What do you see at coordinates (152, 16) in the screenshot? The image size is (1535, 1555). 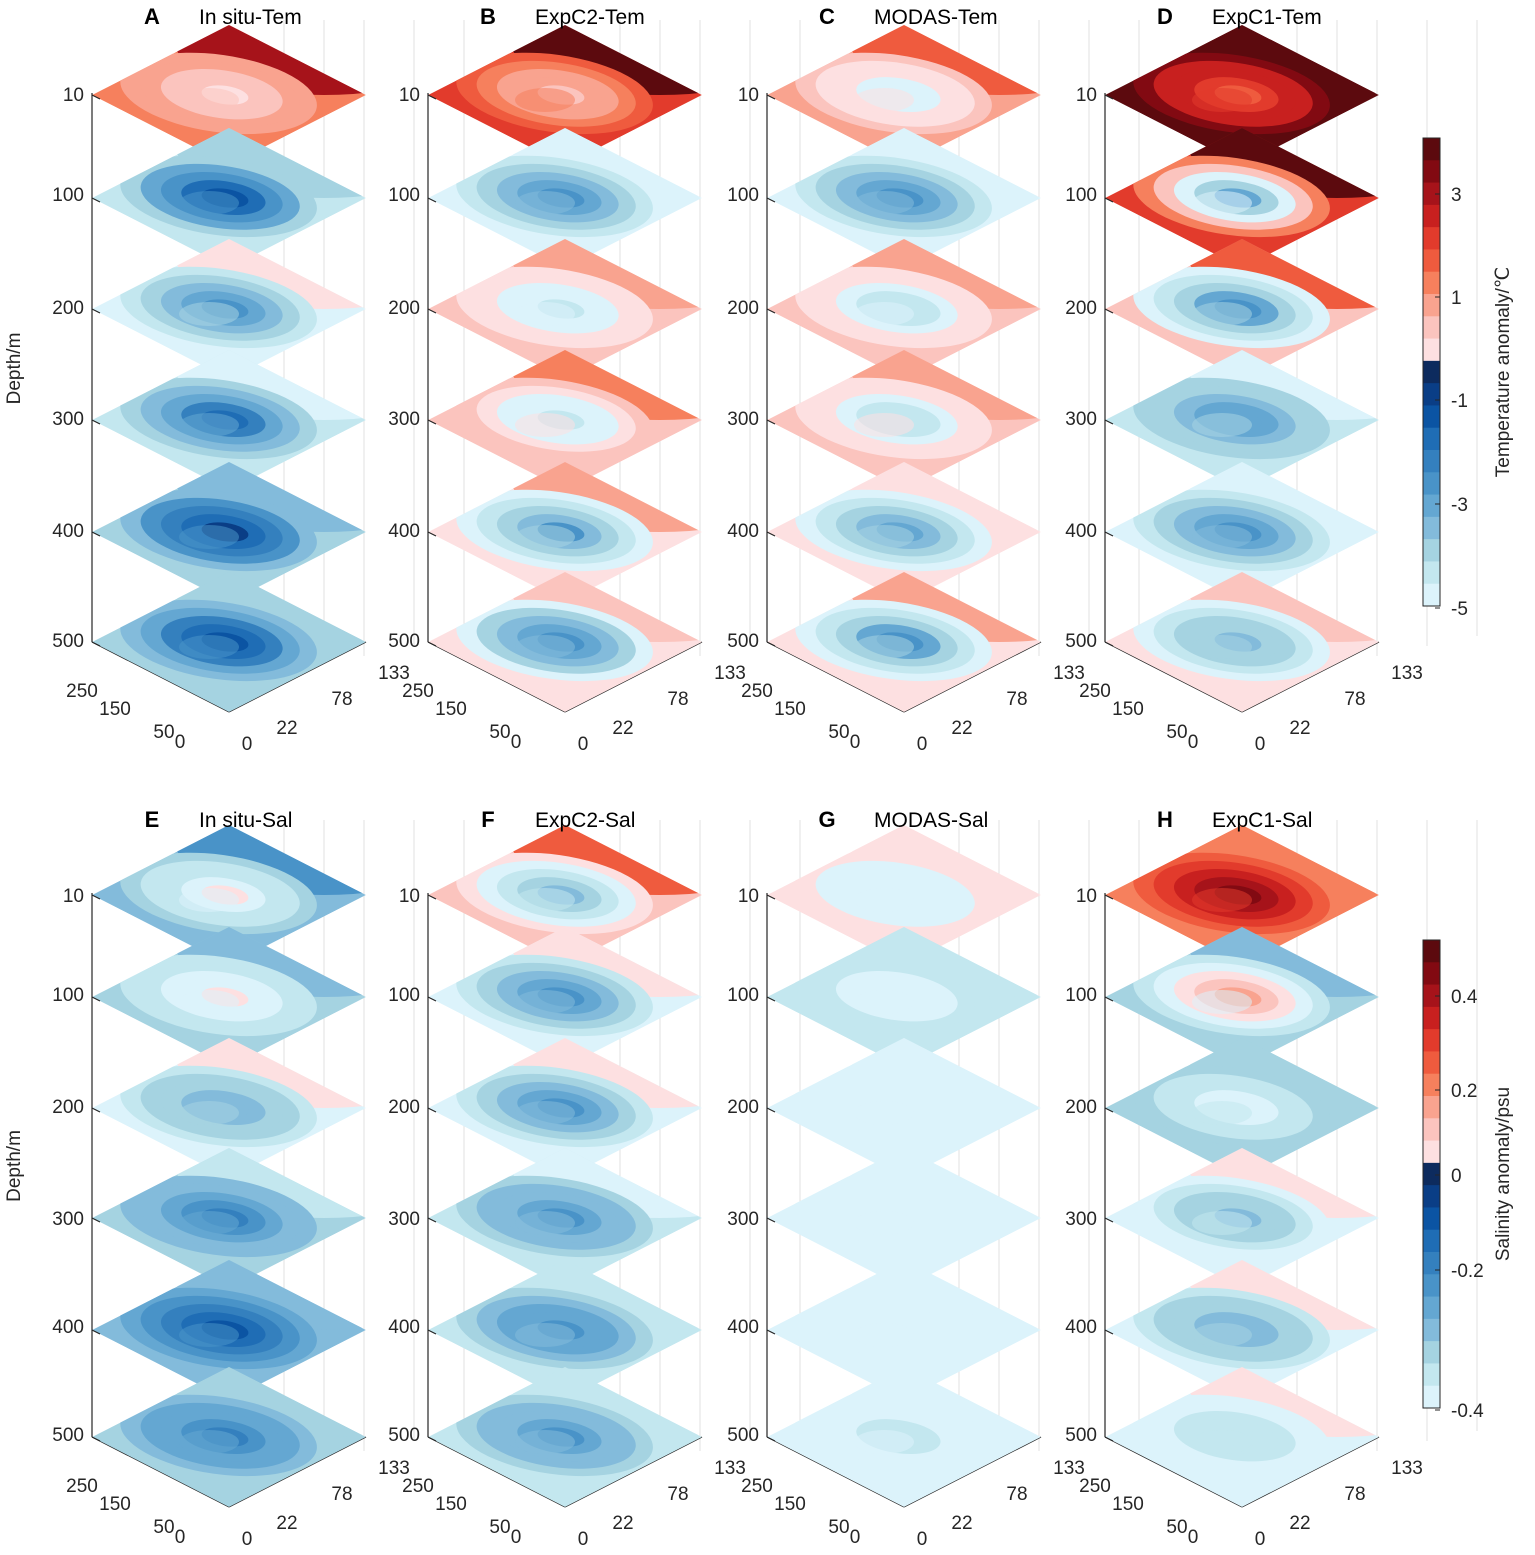 I see `panel-letter: A` at bounding box center [152, 16].